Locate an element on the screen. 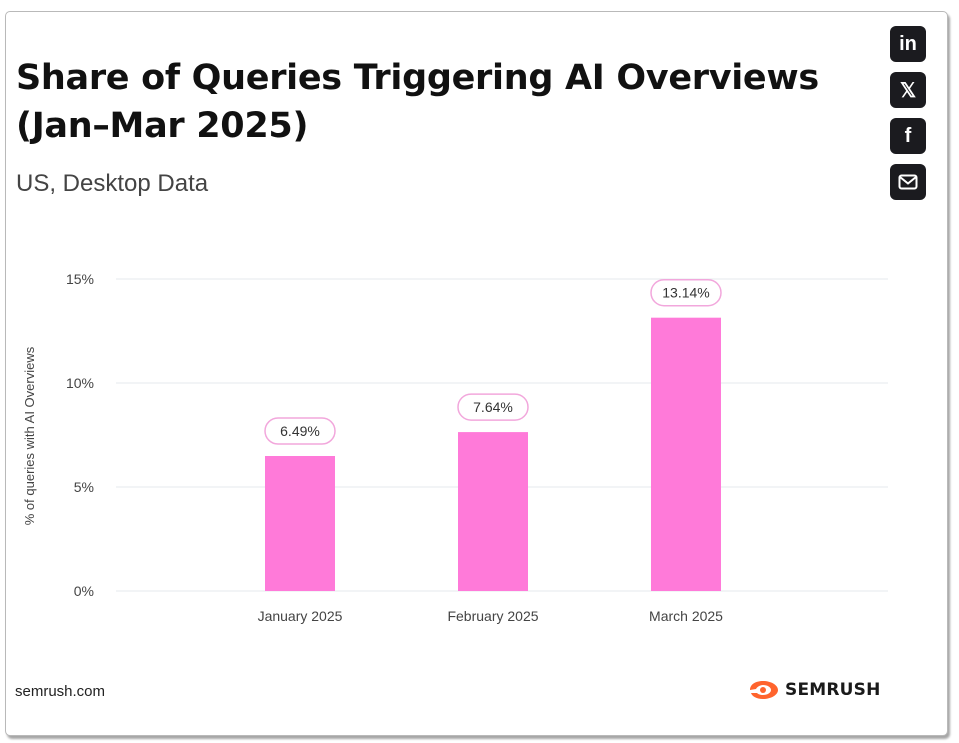 This screenshot has height=743, width=959. semrush-logo: SEMRUSH is located at coordinates (814, 690).